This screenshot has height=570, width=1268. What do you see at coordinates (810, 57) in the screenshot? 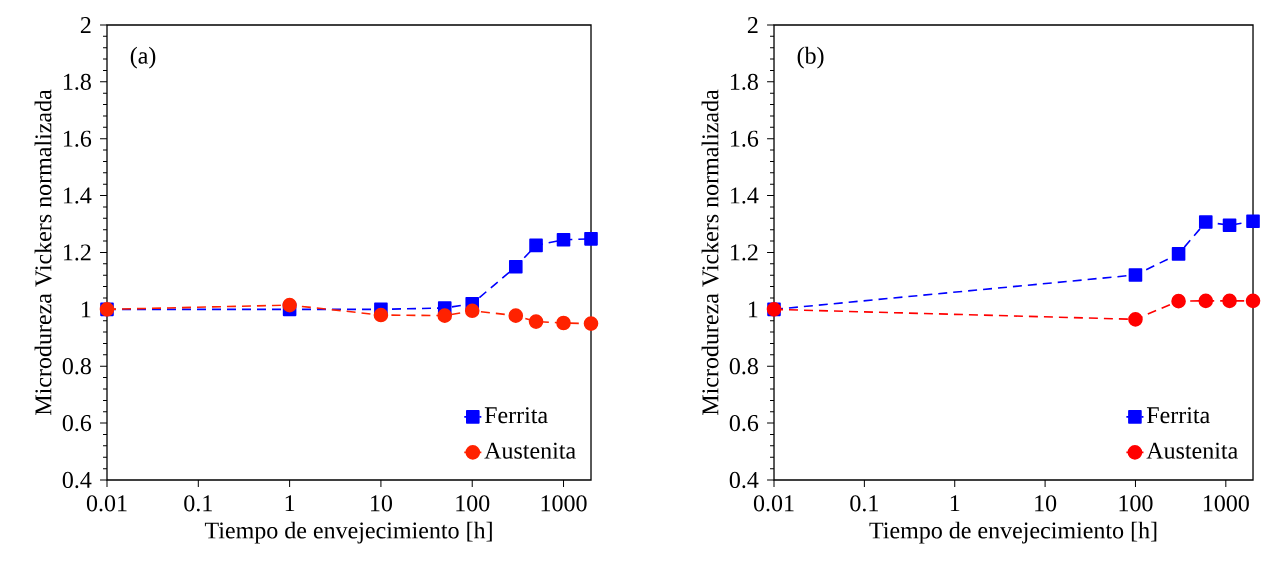
I see `annotation: (b)` at bounding box center [810, 57].